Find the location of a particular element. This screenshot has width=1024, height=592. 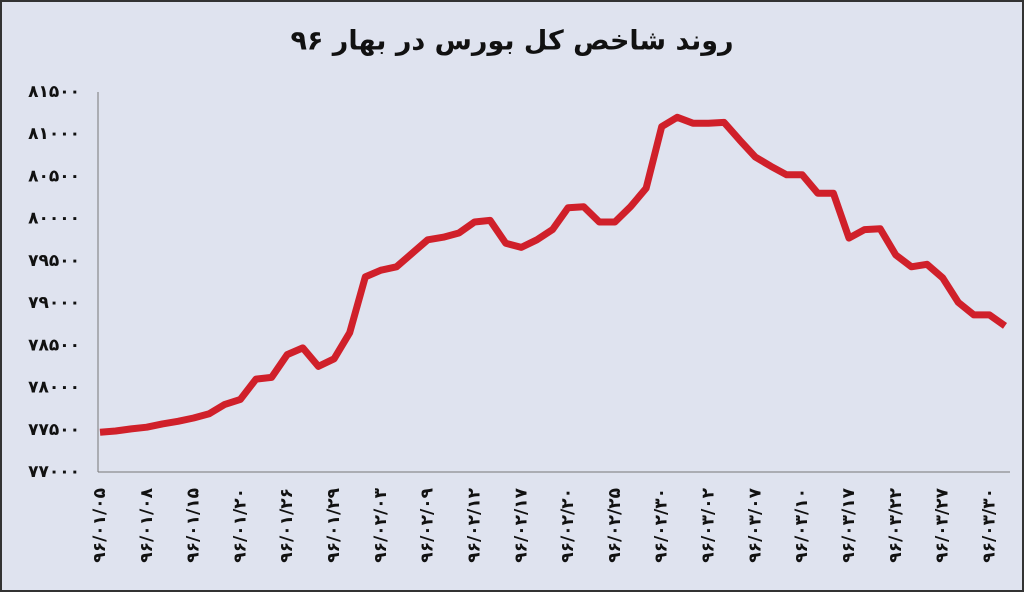

x-tick-label: ۹۶/۰۳/۳۰ is located at coordinates (989, 525).